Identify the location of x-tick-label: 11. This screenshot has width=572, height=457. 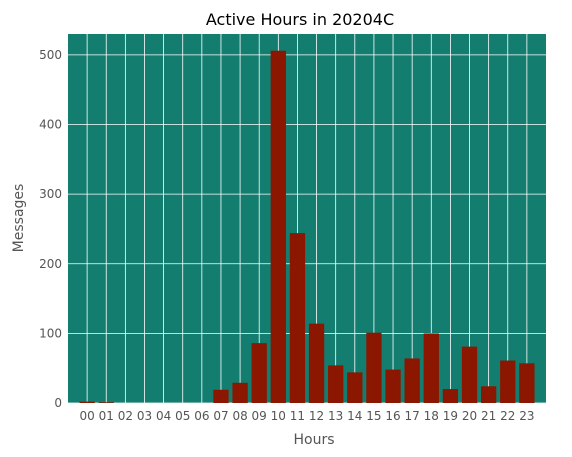
(297, 416).